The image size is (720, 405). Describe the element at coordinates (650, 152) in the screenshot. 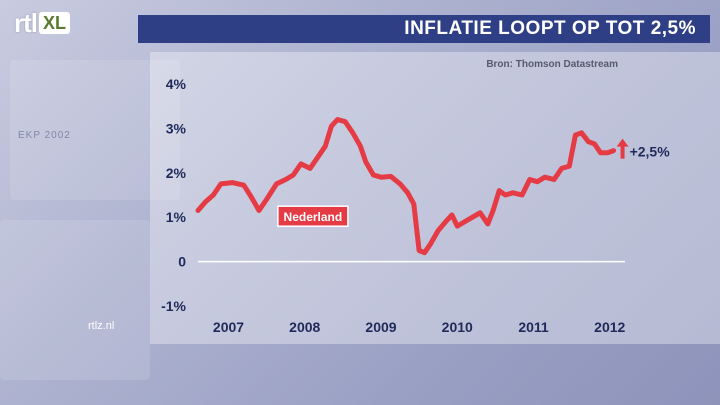

I see `latest-value-label: +2,5%` at that location.